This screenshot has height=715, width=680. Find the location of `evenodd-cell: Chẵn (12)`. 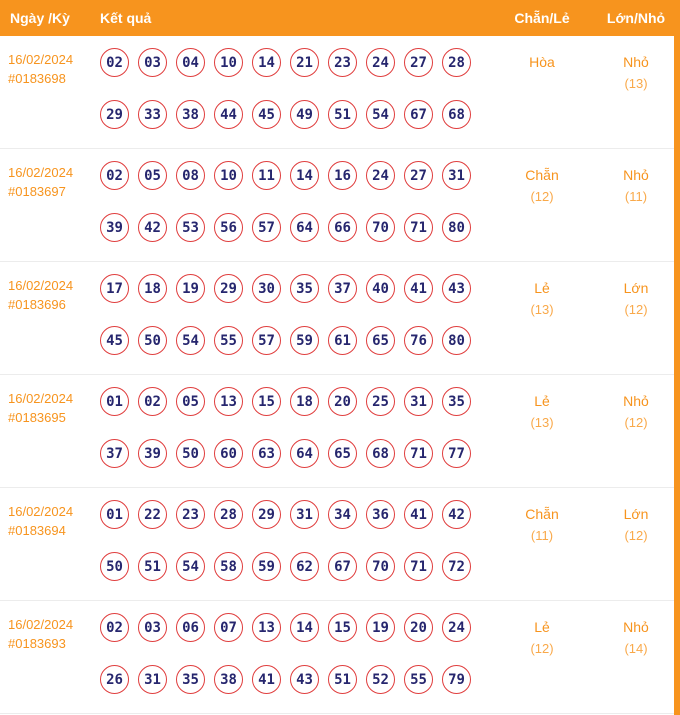

evenodd-cell: Chẵn (12) is located at coordinates (542, 205).